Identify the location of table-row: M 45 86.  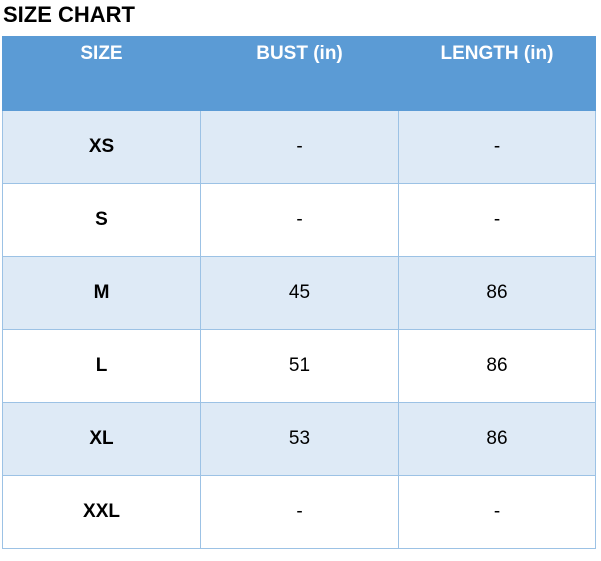
(299, 293).